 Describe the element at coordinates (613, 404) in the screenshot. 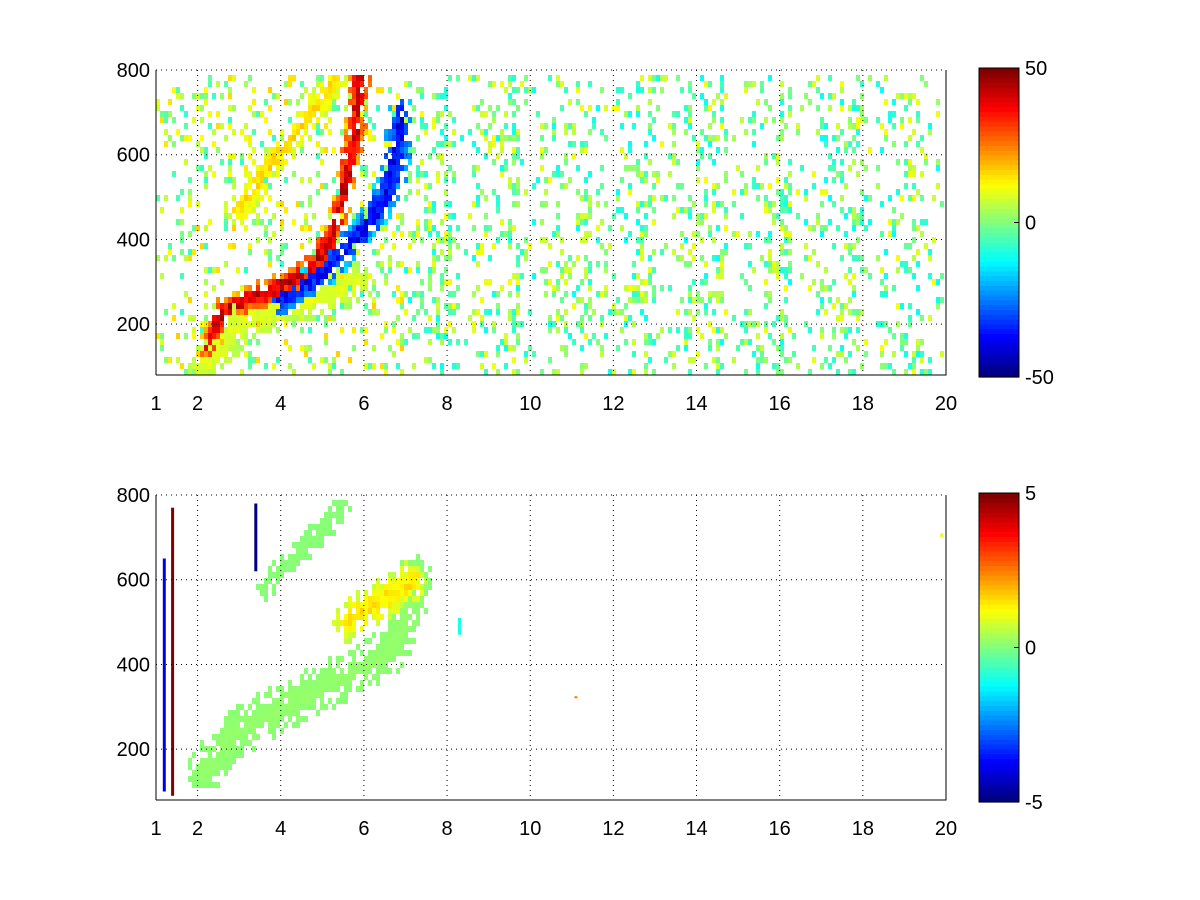

I see `x-tick-label: 12` at that location.